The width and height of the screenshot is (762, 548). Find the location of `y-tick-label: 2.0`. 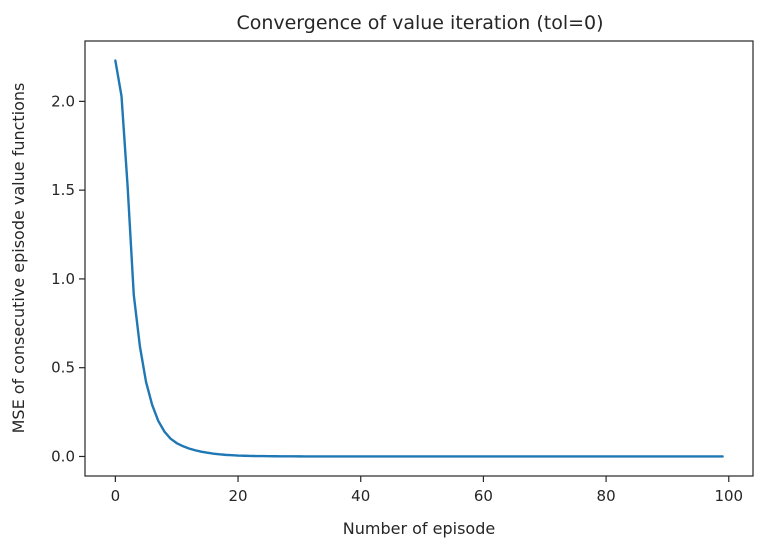

y-tick-label: 2.0 is located at coordinates (63, 101).